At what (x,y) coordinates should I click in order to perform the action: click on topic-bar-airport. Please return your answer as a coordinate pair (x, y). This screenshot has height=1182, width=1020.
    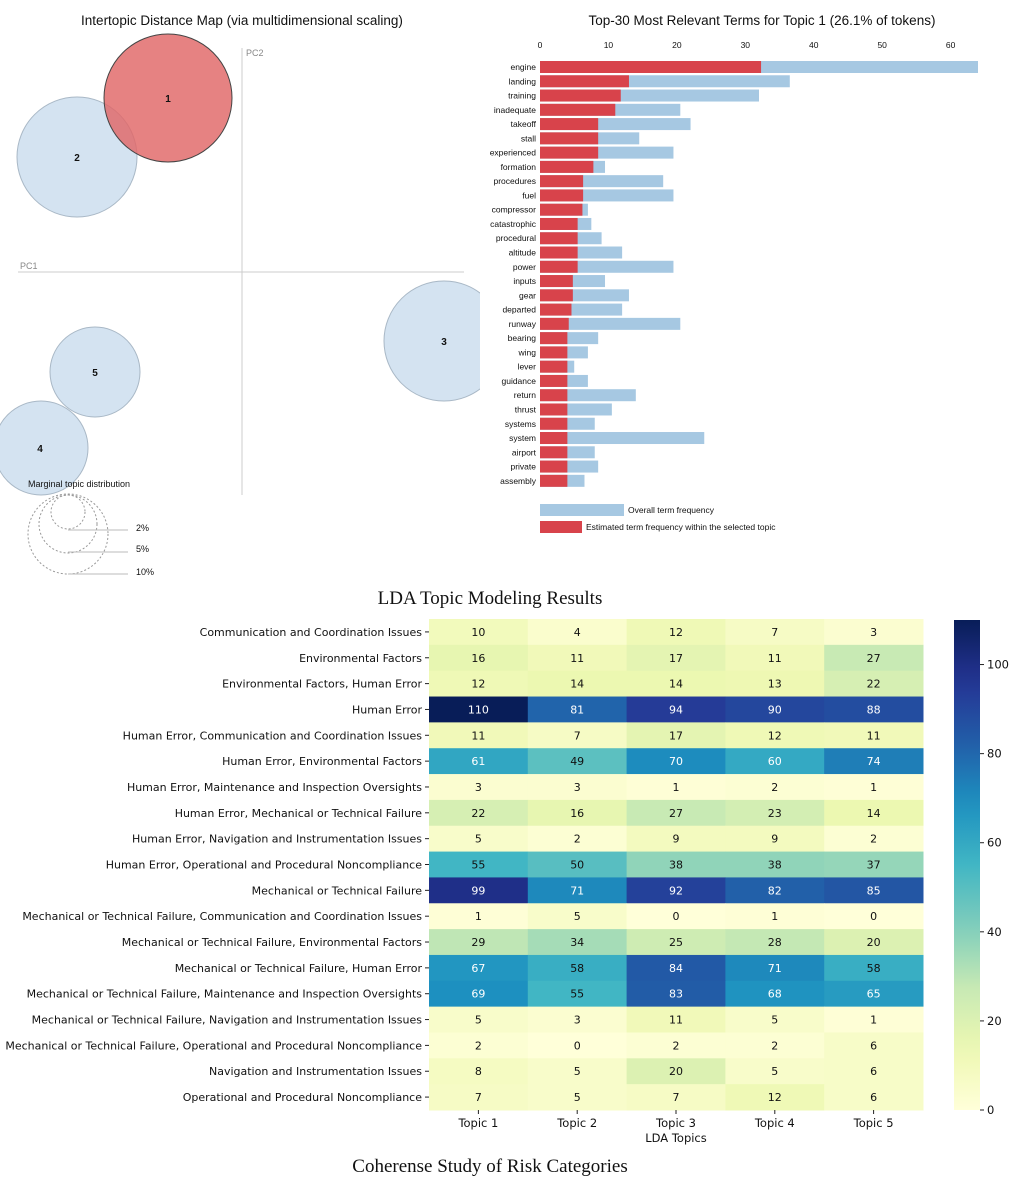
    Looking at the image, I should click on (554, 452).